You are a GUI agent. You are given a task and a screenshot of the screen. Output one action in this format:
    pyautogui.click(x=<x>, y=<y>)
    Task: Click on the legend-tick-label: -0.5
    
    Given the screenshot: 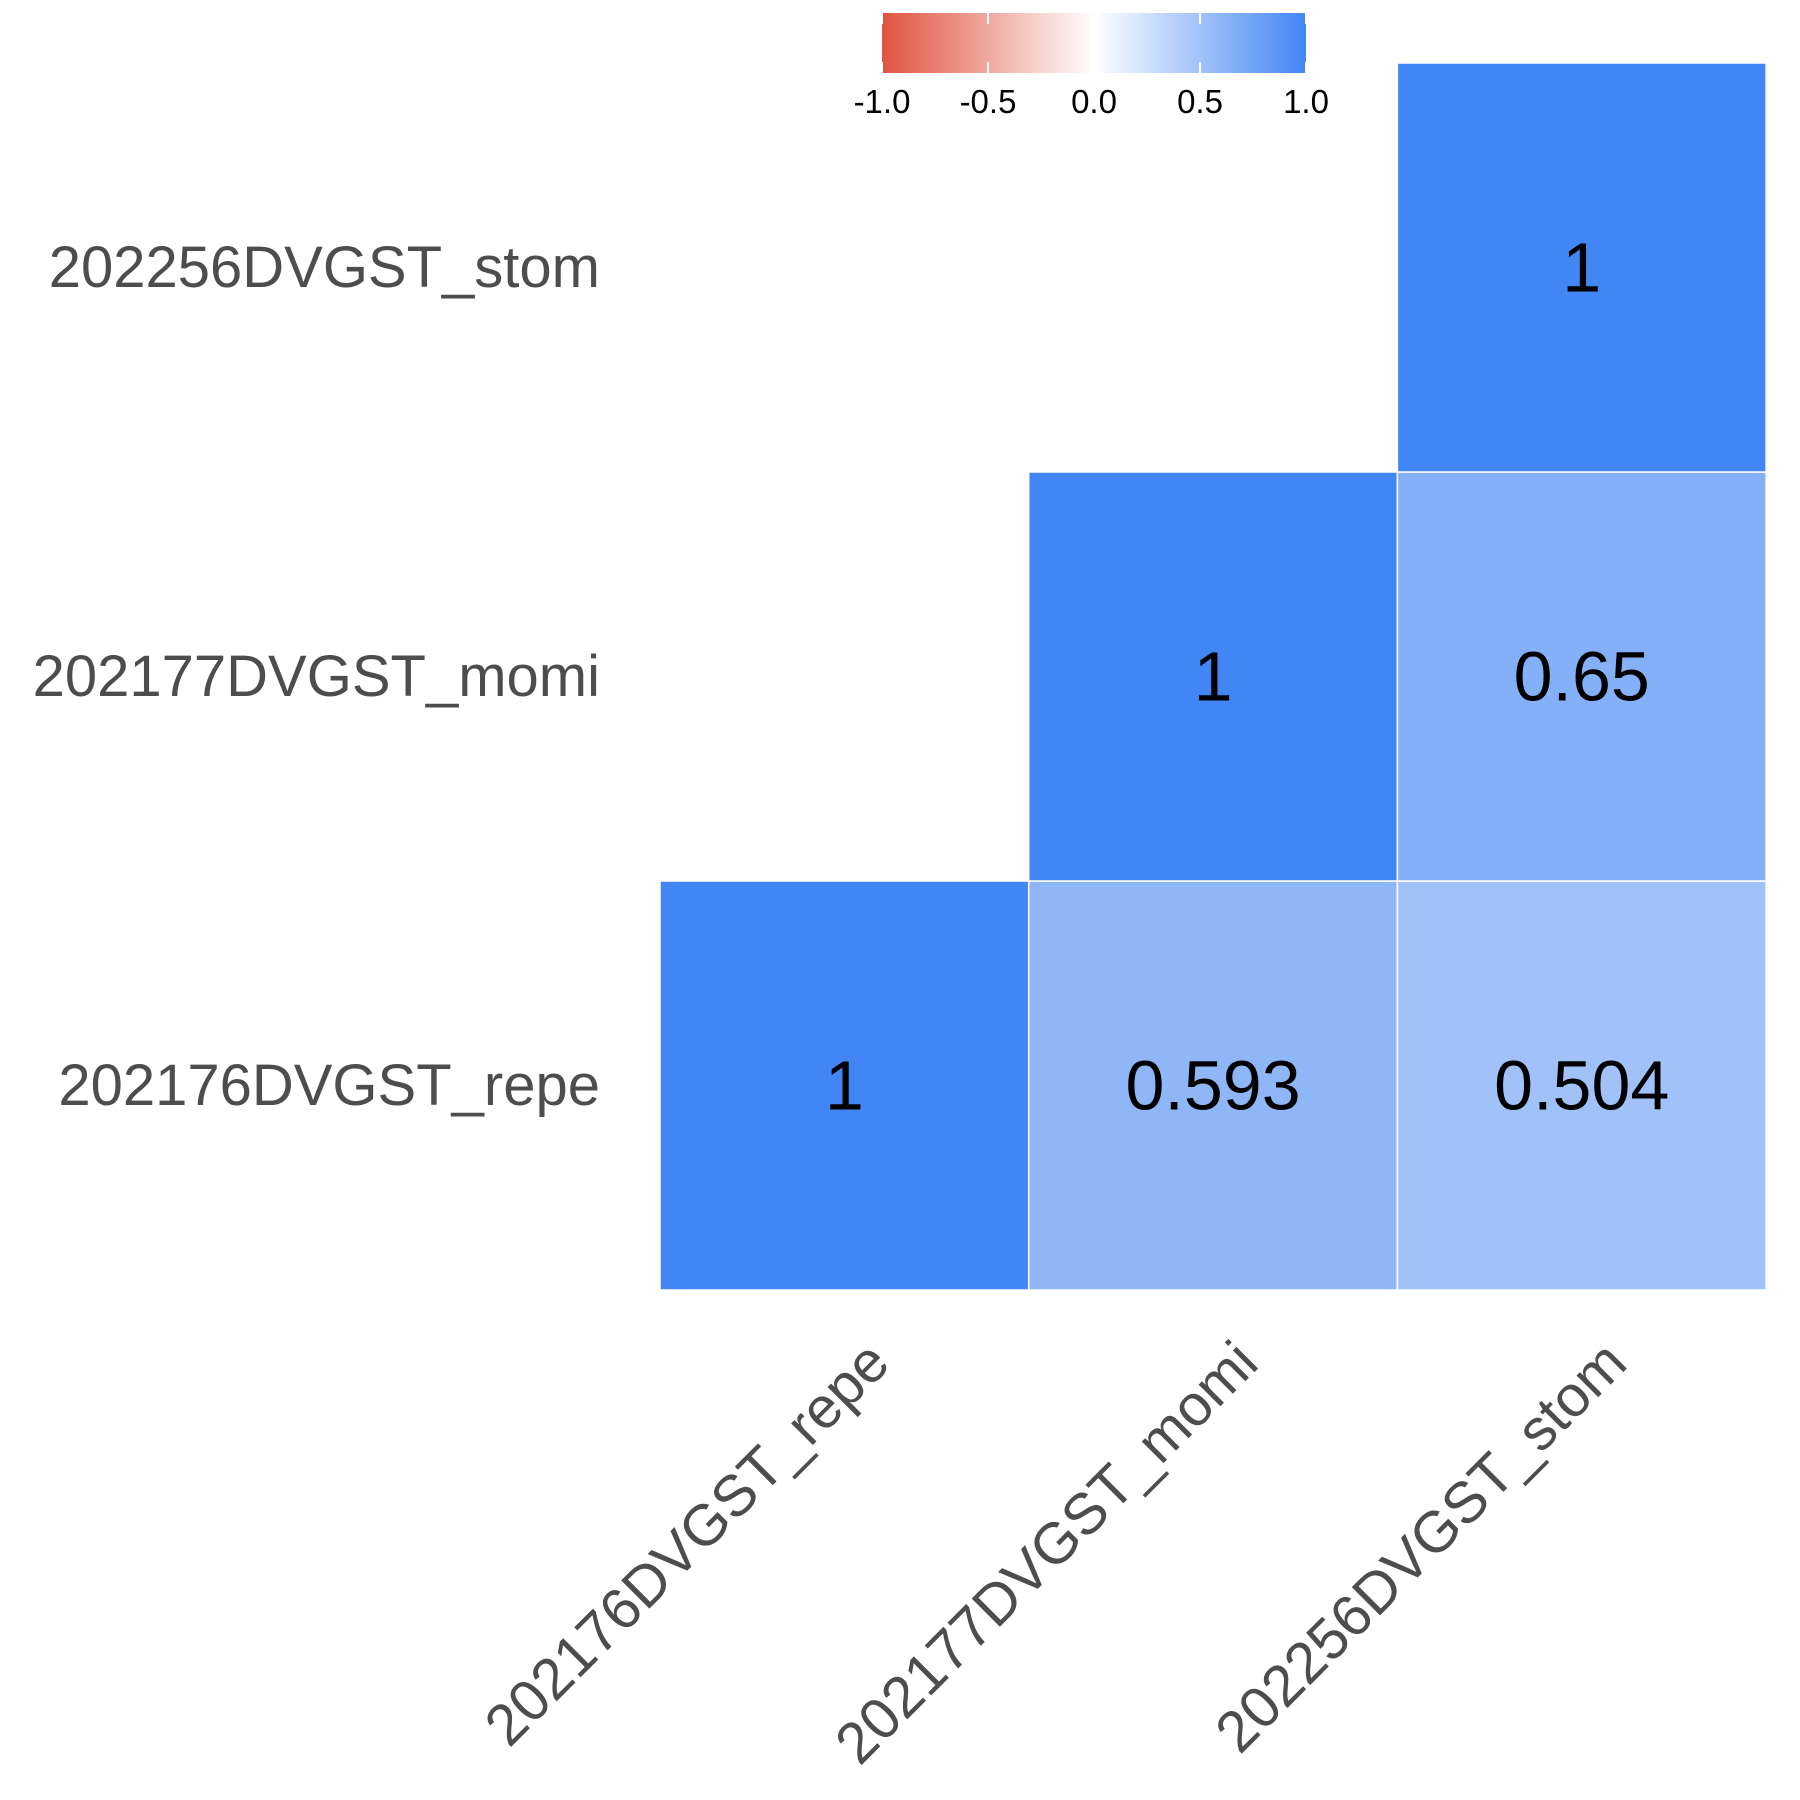 What is the action you would take?
    pyautogui.click(x=988, y=101)
    